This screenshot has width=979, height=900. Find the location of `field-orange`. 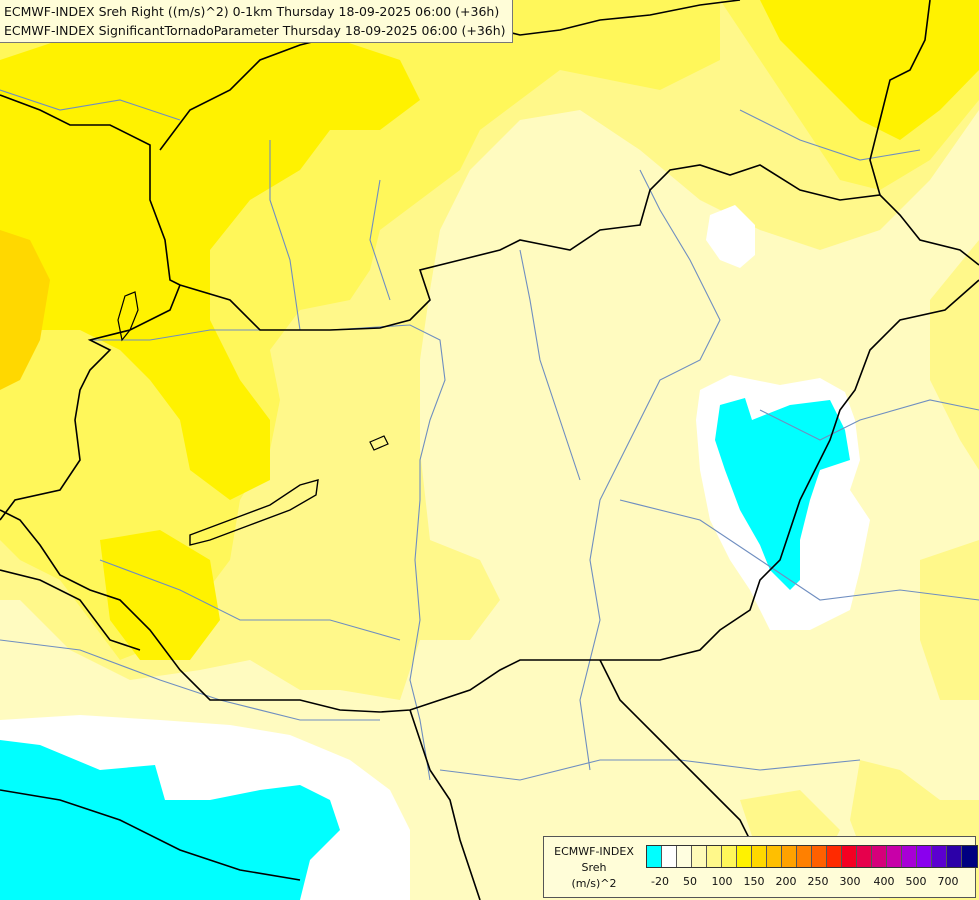

field-orange is located at coordinates (25, 310).